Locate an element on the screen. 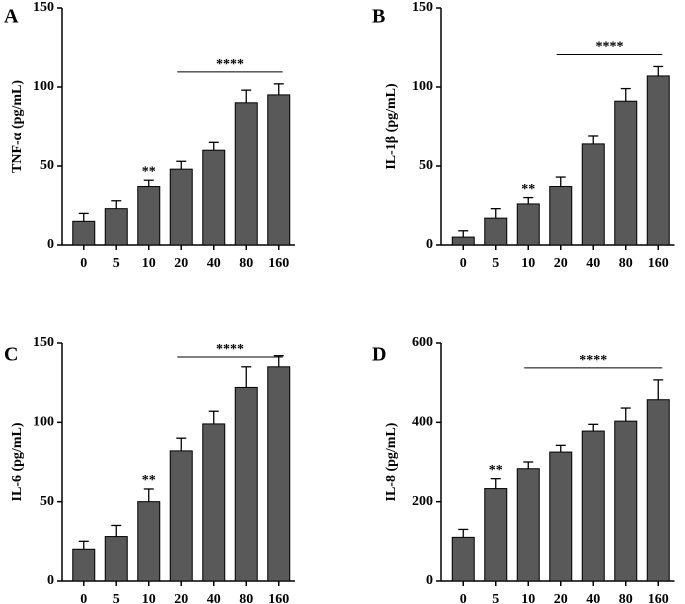 The image size is (685, 604). panel-label: A is located at coordinates (11, 17).